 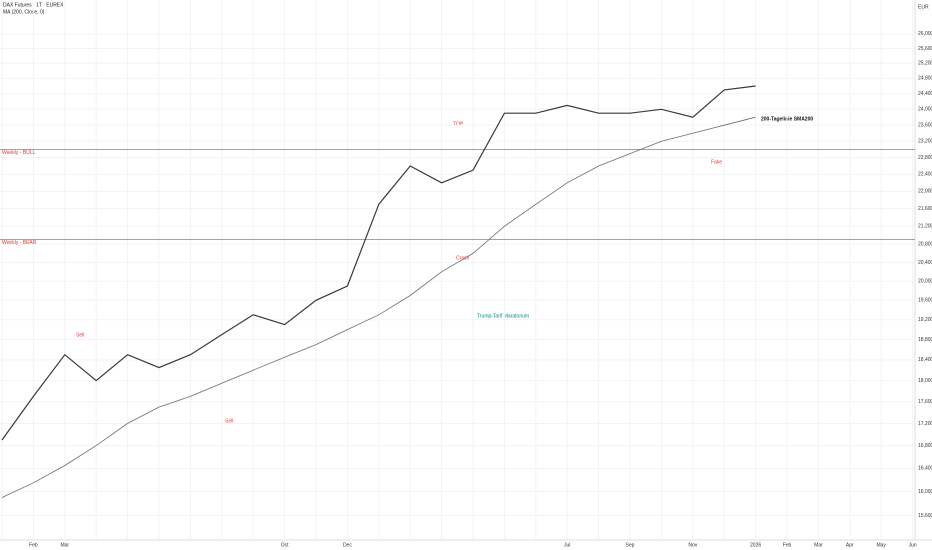 What do you see at coordinates (18, 153) in the screenshot?
I see `level-label: Weekly - BULL` at bounding box center [18, 153].